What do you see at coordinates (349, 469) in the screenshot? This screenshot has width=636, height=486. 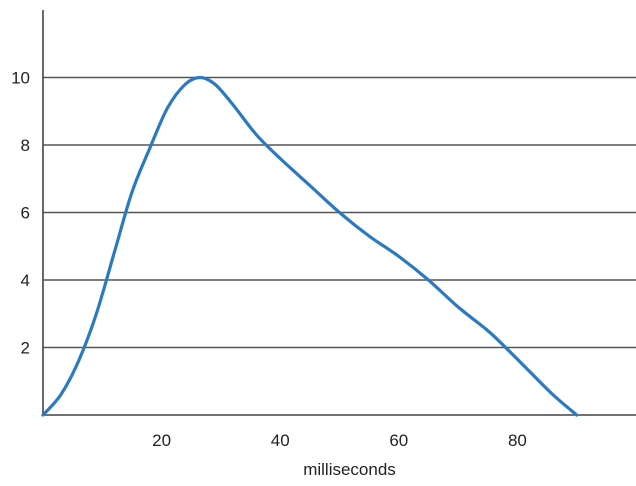 I see `x-axis-title: milliseconds` at bounding box center [349, 469].